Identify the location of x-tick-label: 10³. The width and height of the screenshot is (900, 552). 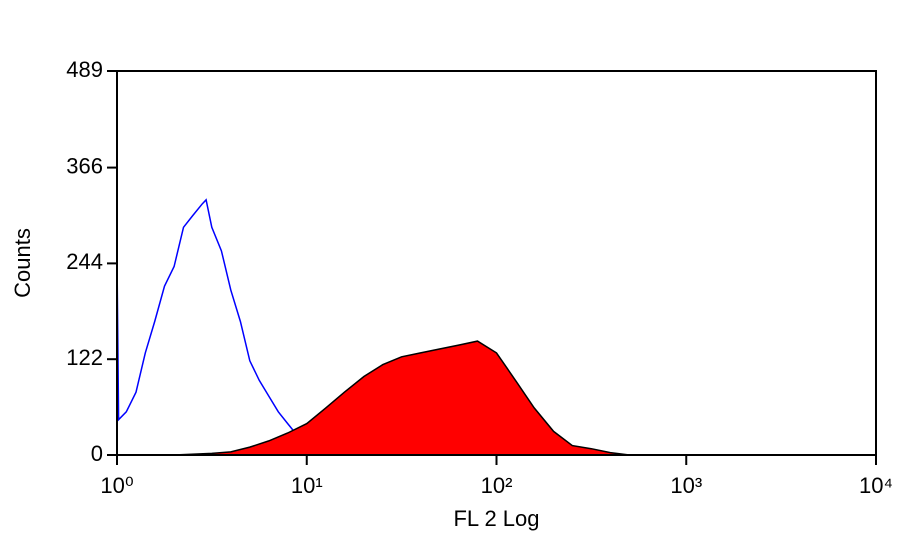
(686, 485).